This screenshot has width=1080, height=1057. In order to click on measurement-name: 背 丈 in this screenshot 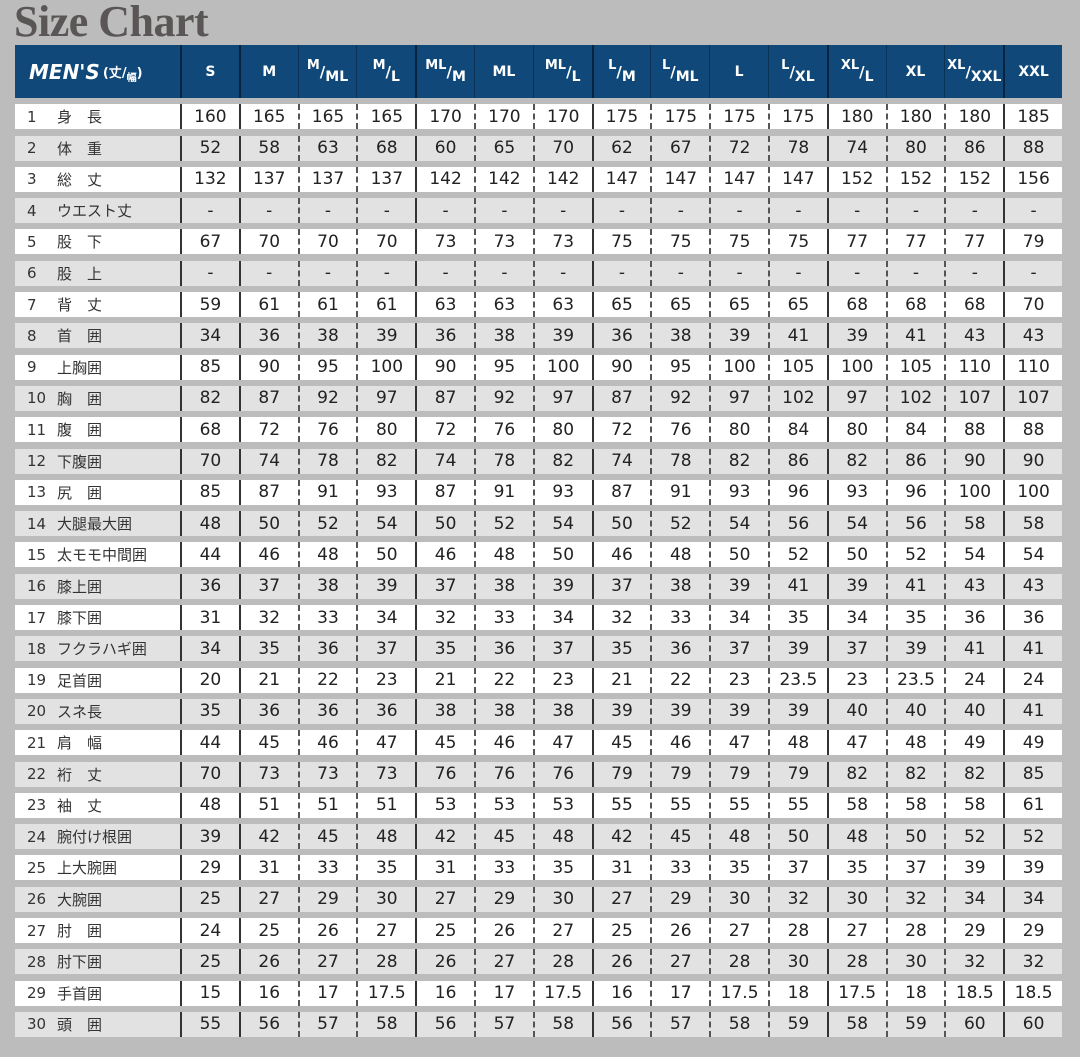, I will do `click(80, 305)`.